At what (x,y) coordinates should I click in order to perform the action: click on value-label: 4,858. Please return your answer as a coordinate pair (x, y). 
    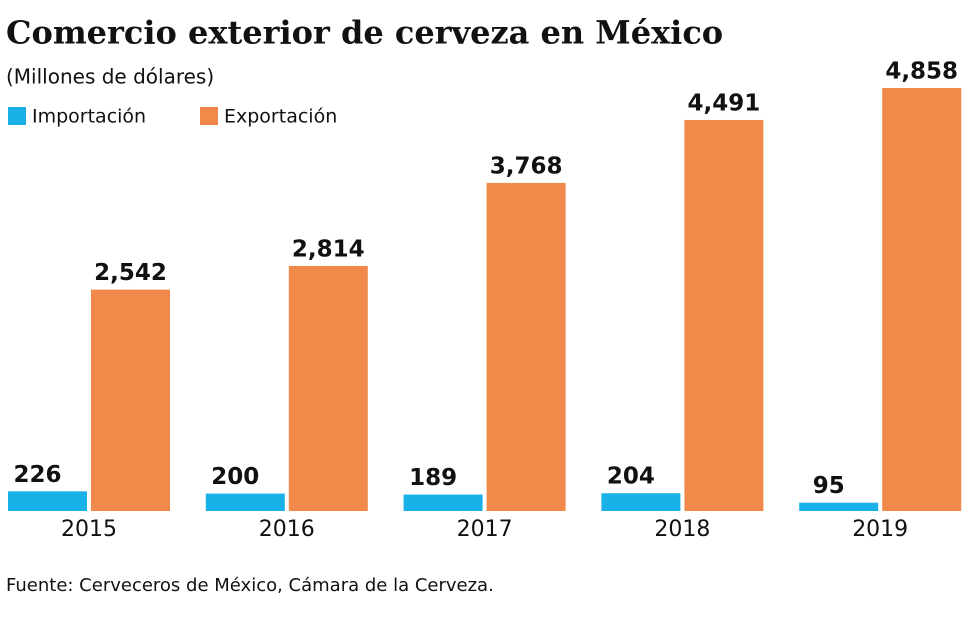
    Looking at the image, I should click on (921, 72).